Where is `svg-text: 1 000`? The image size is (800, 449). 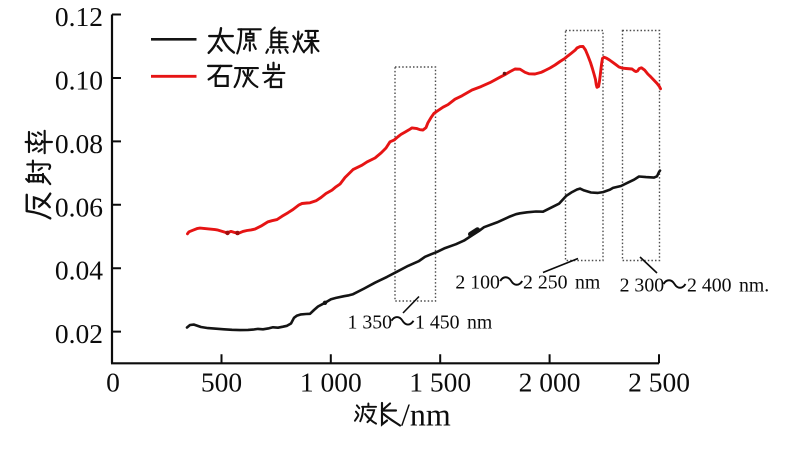 svg-text: 1 000 is located at coordinates (331, 382).